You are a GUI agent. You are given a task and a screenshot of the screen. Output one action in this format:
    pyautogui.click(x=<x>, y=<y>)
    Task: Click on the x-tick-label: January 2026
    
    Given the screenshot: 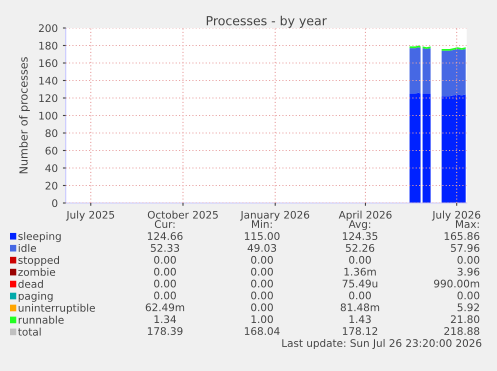 What is the action you would take?
    pyautogui.click(x=275, y=215)
    